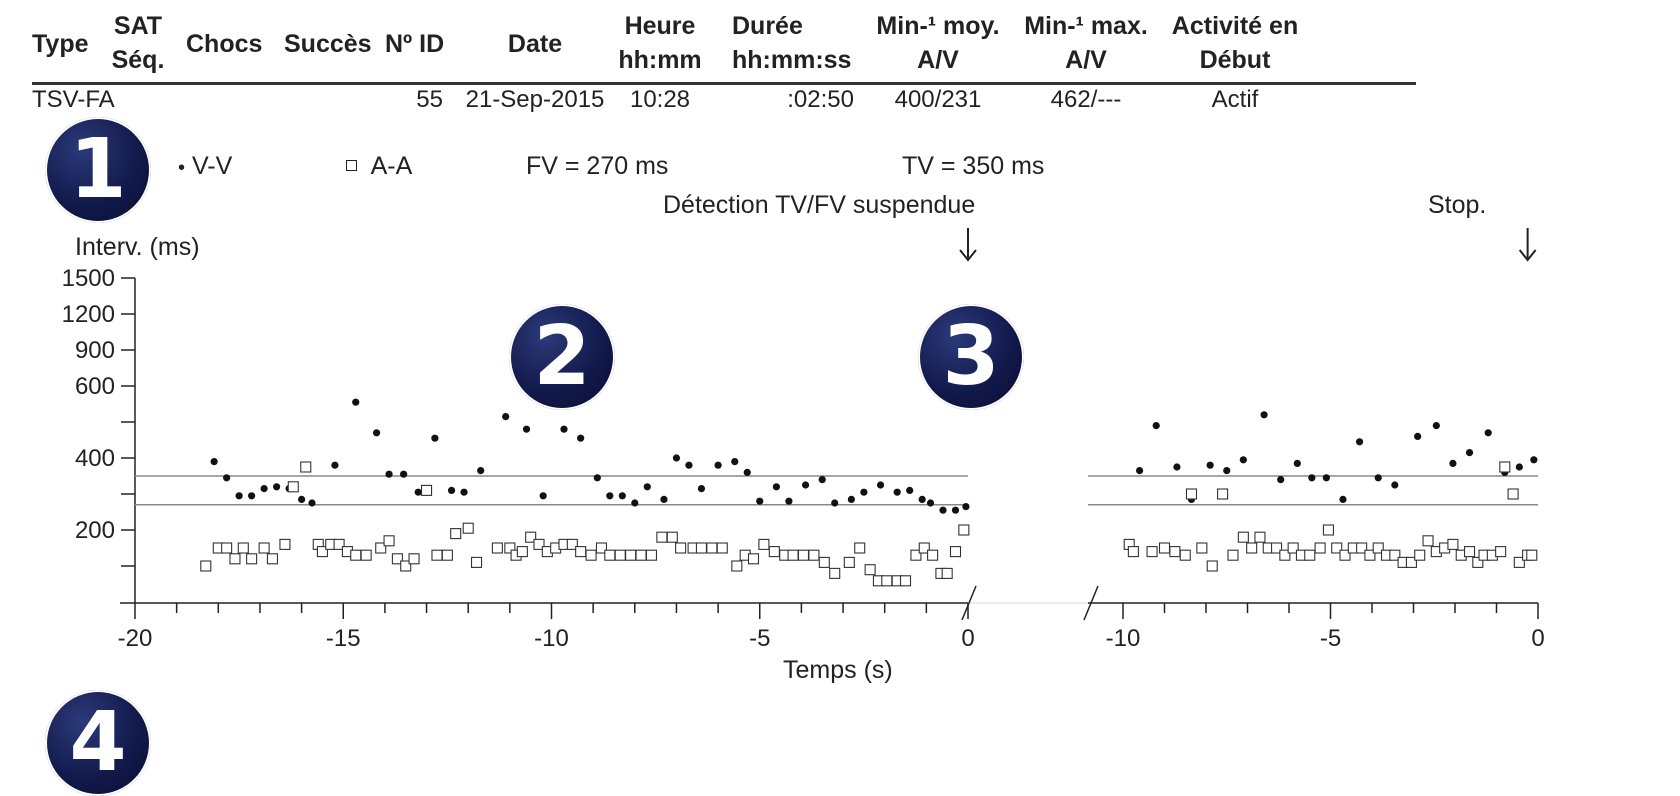 The height and width of the screenshot is (796, 1680). Describe the element at coordinates (1457, 205) in the screenshot. I see `annotation-stop: Stop.` at that location.